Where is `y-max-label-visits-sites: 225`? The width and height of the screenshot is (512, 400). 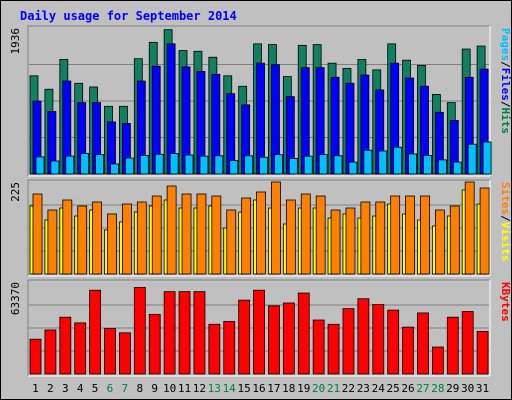 y-max-label-visits-sites: 225 is located at coordinates (15, 192).